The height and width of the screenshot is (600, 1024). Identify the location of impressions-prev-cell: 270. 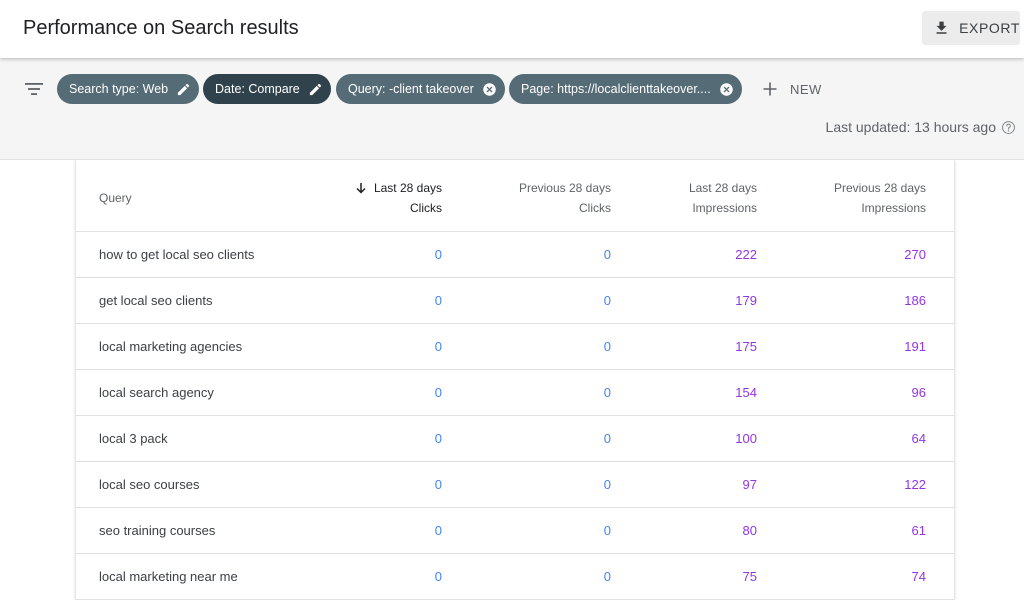
(869, 254).